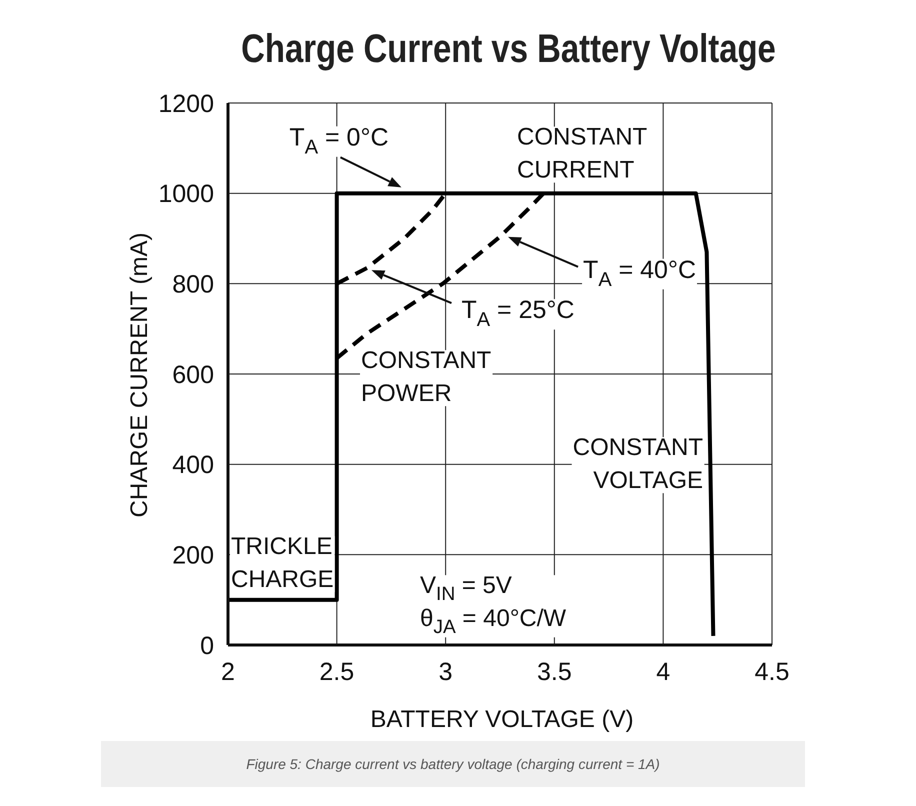 The image size is (916, 806). I want to click on y-tick-label: 200, so click(193, 556).